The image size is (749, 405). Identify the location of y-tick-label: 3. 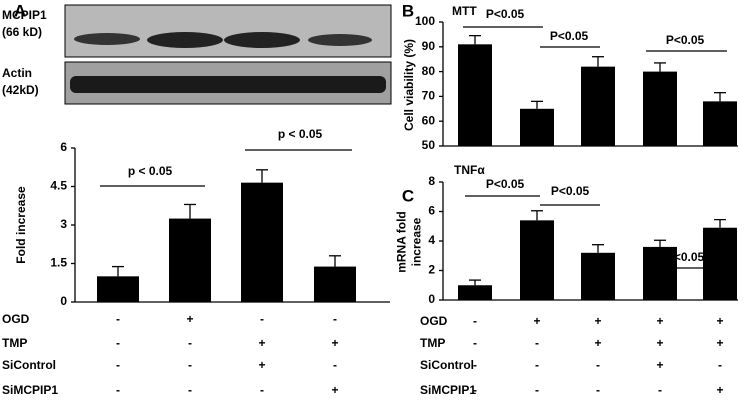
(63, 224).